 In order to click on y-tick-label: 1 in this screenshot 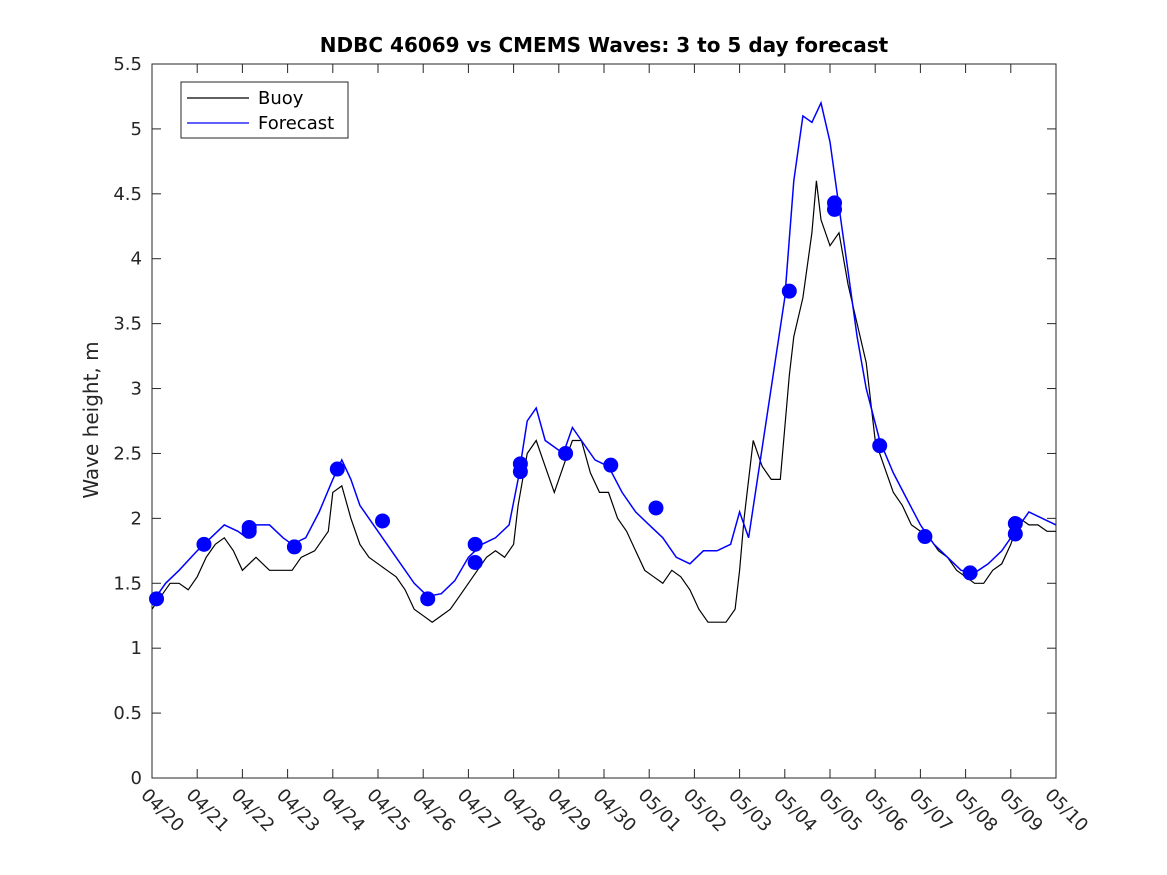, I will do `click(136, 648)`.